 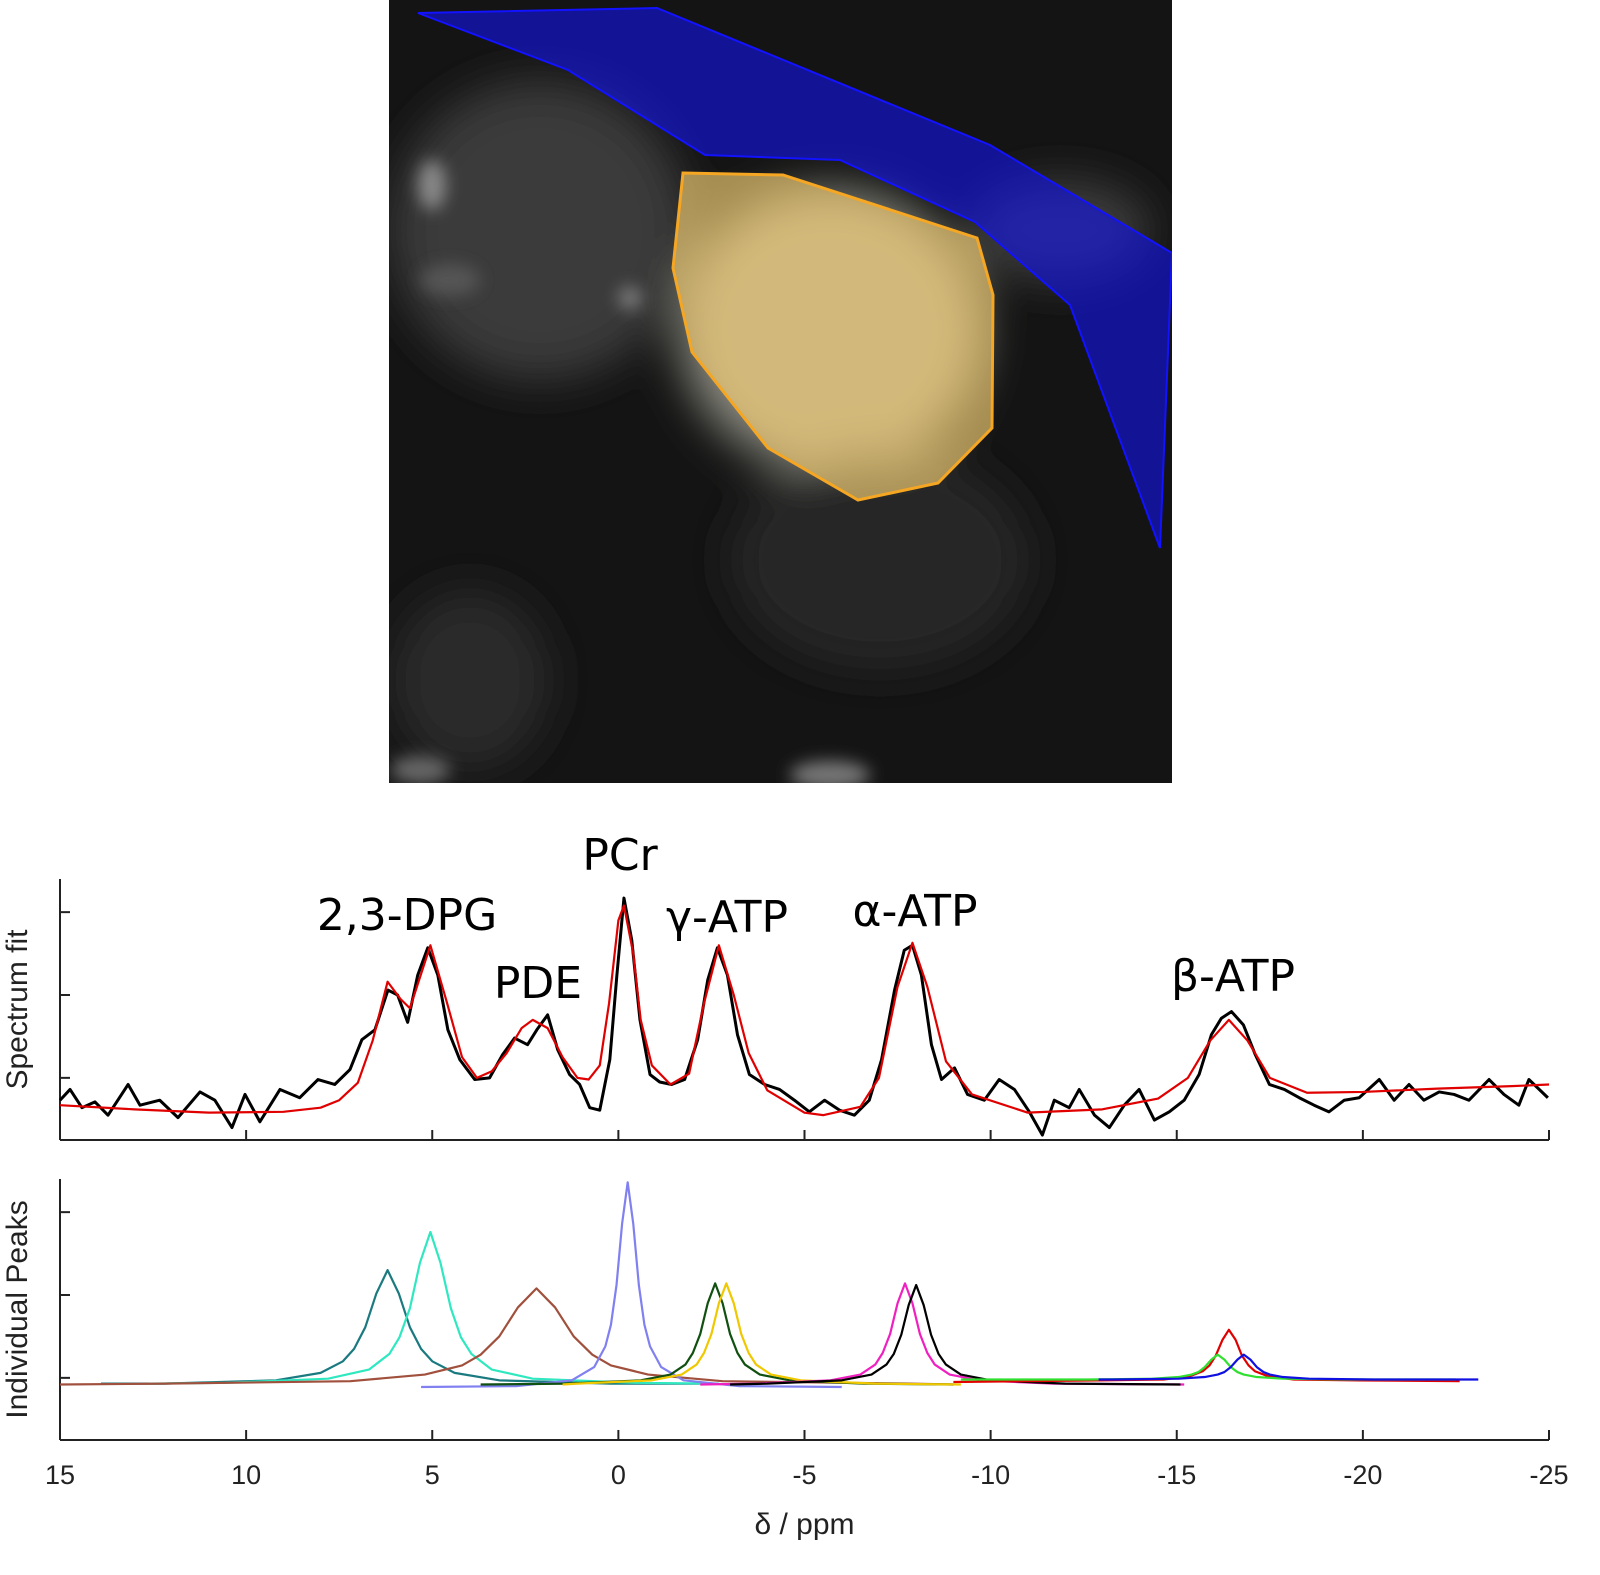 I want to click on x-axis-label: δ / ppm, so click(x=804, y=1524).